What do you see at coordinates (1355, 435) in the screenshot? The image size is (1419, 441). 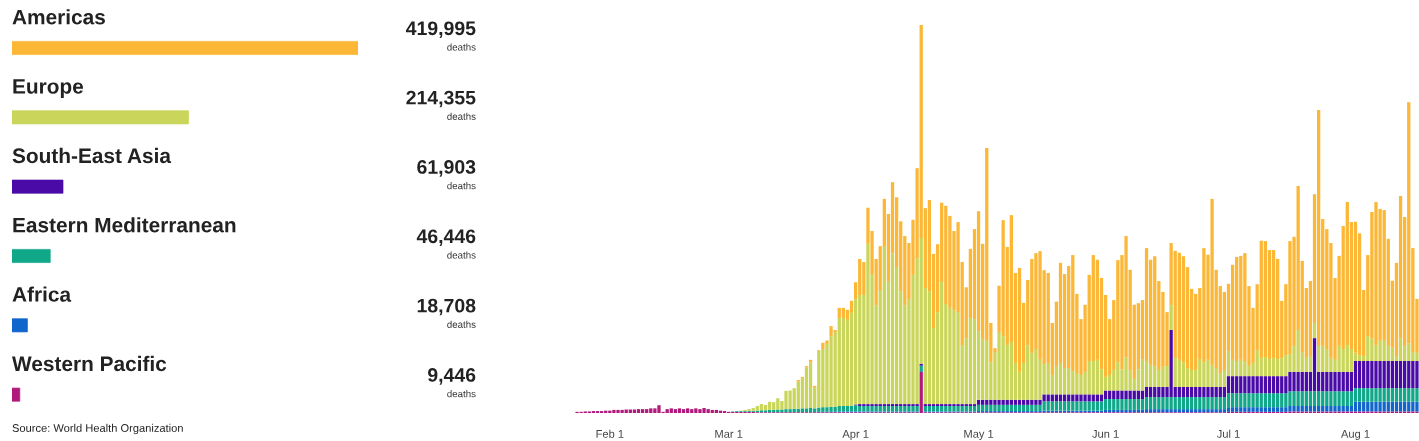 I see `x-tick-label: Aug 1` at bounding box center [1355, 435].